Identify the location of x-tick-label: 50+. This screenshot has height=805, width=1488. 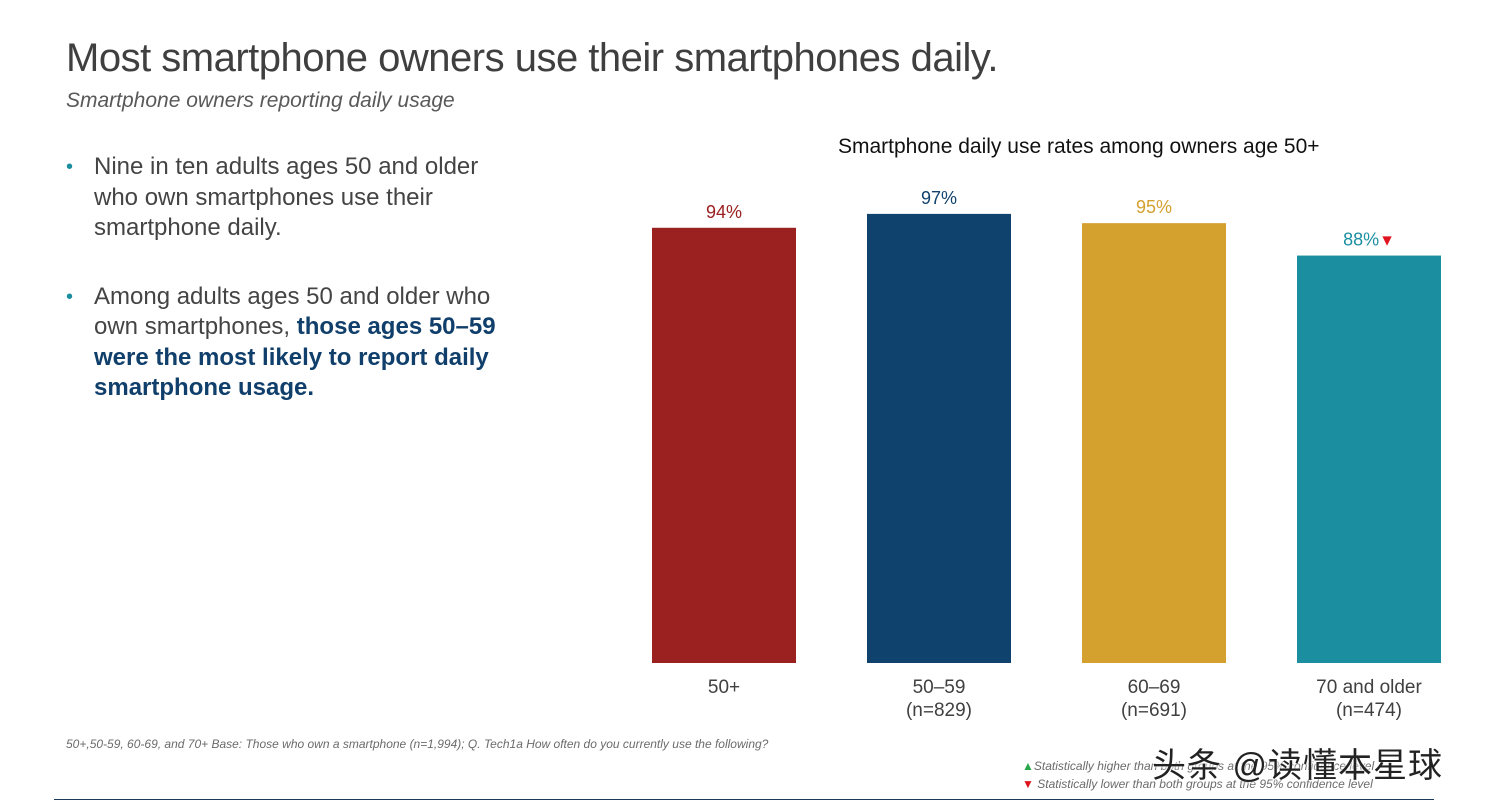
(724, 687).